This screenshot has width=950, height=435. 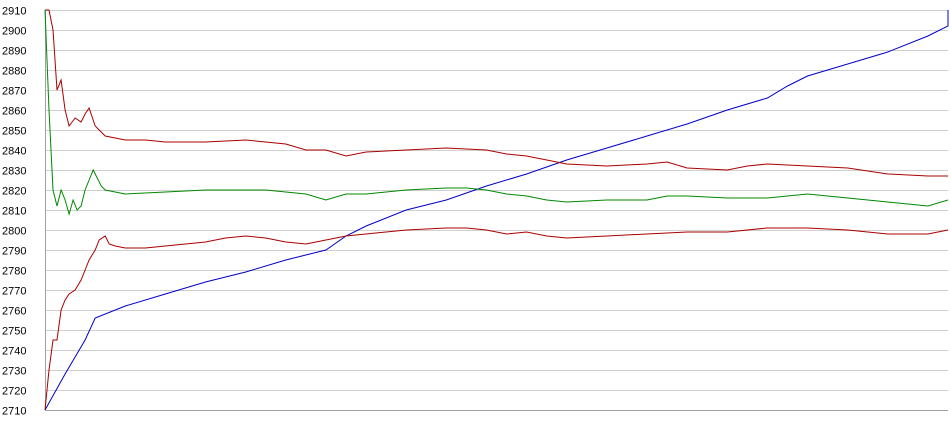 What do you see at coordinates (14, 132) in the screenshot?
I see `y-tick-label: 2850` at bounding box center [14, 132].